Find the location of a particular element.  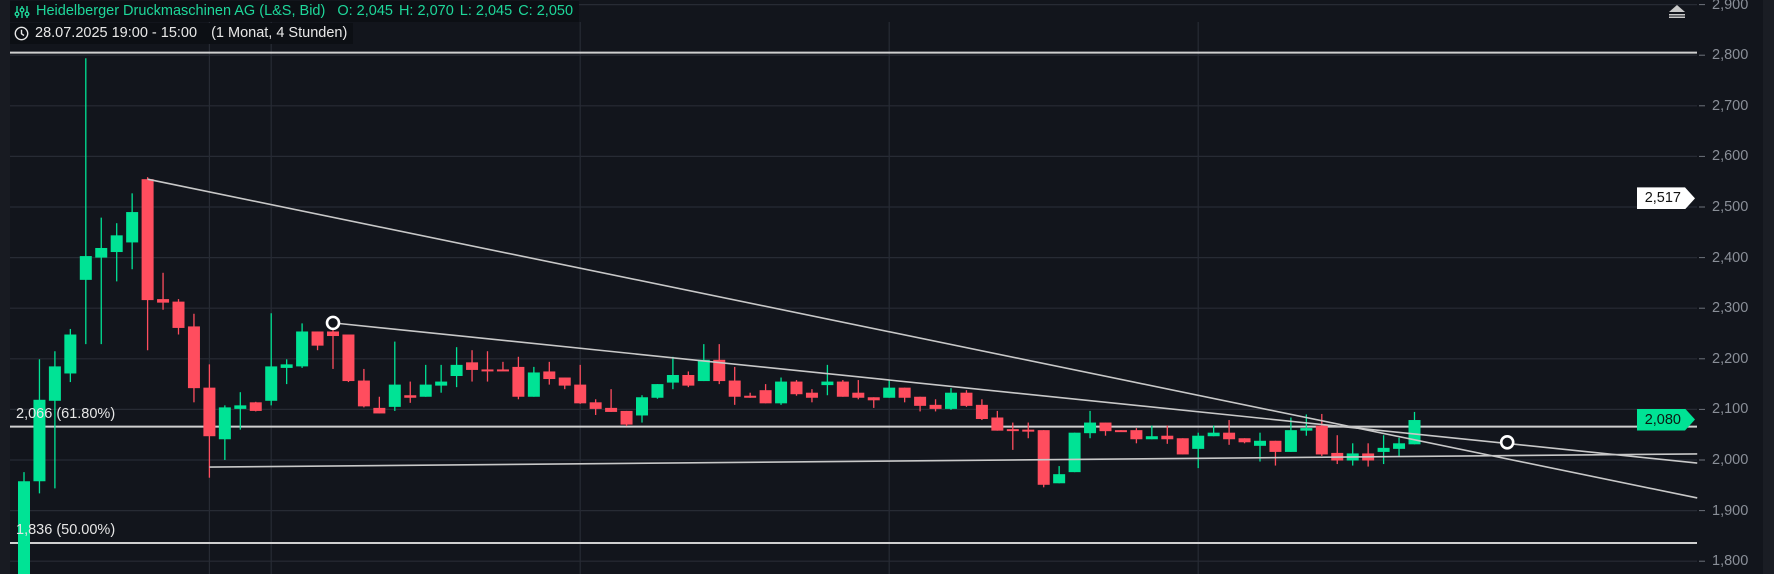

collapse-triangle-icon is located at coordinates (1677, 11).